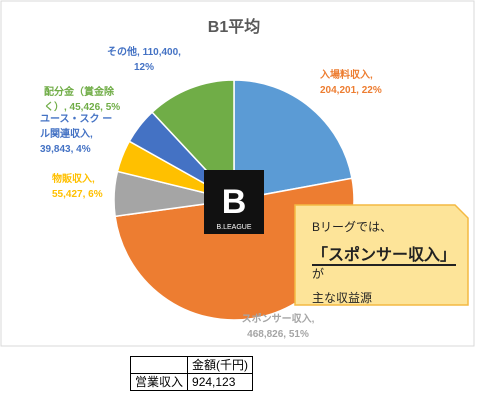 The height and width of the screenshot is (405, 477). Describe the element at coordinates (159, 382) in the screenshot. I see `table-row-label: 営業収入` at that location.